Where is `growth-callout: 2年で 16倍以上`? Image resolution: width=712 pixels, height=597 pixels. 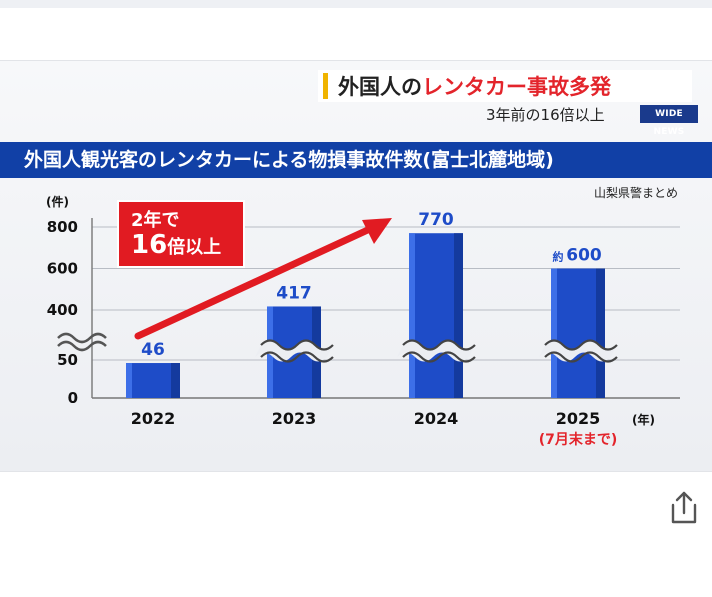
growth-callout: 2年で 16倍以上 is located at coordinates (181, 234).